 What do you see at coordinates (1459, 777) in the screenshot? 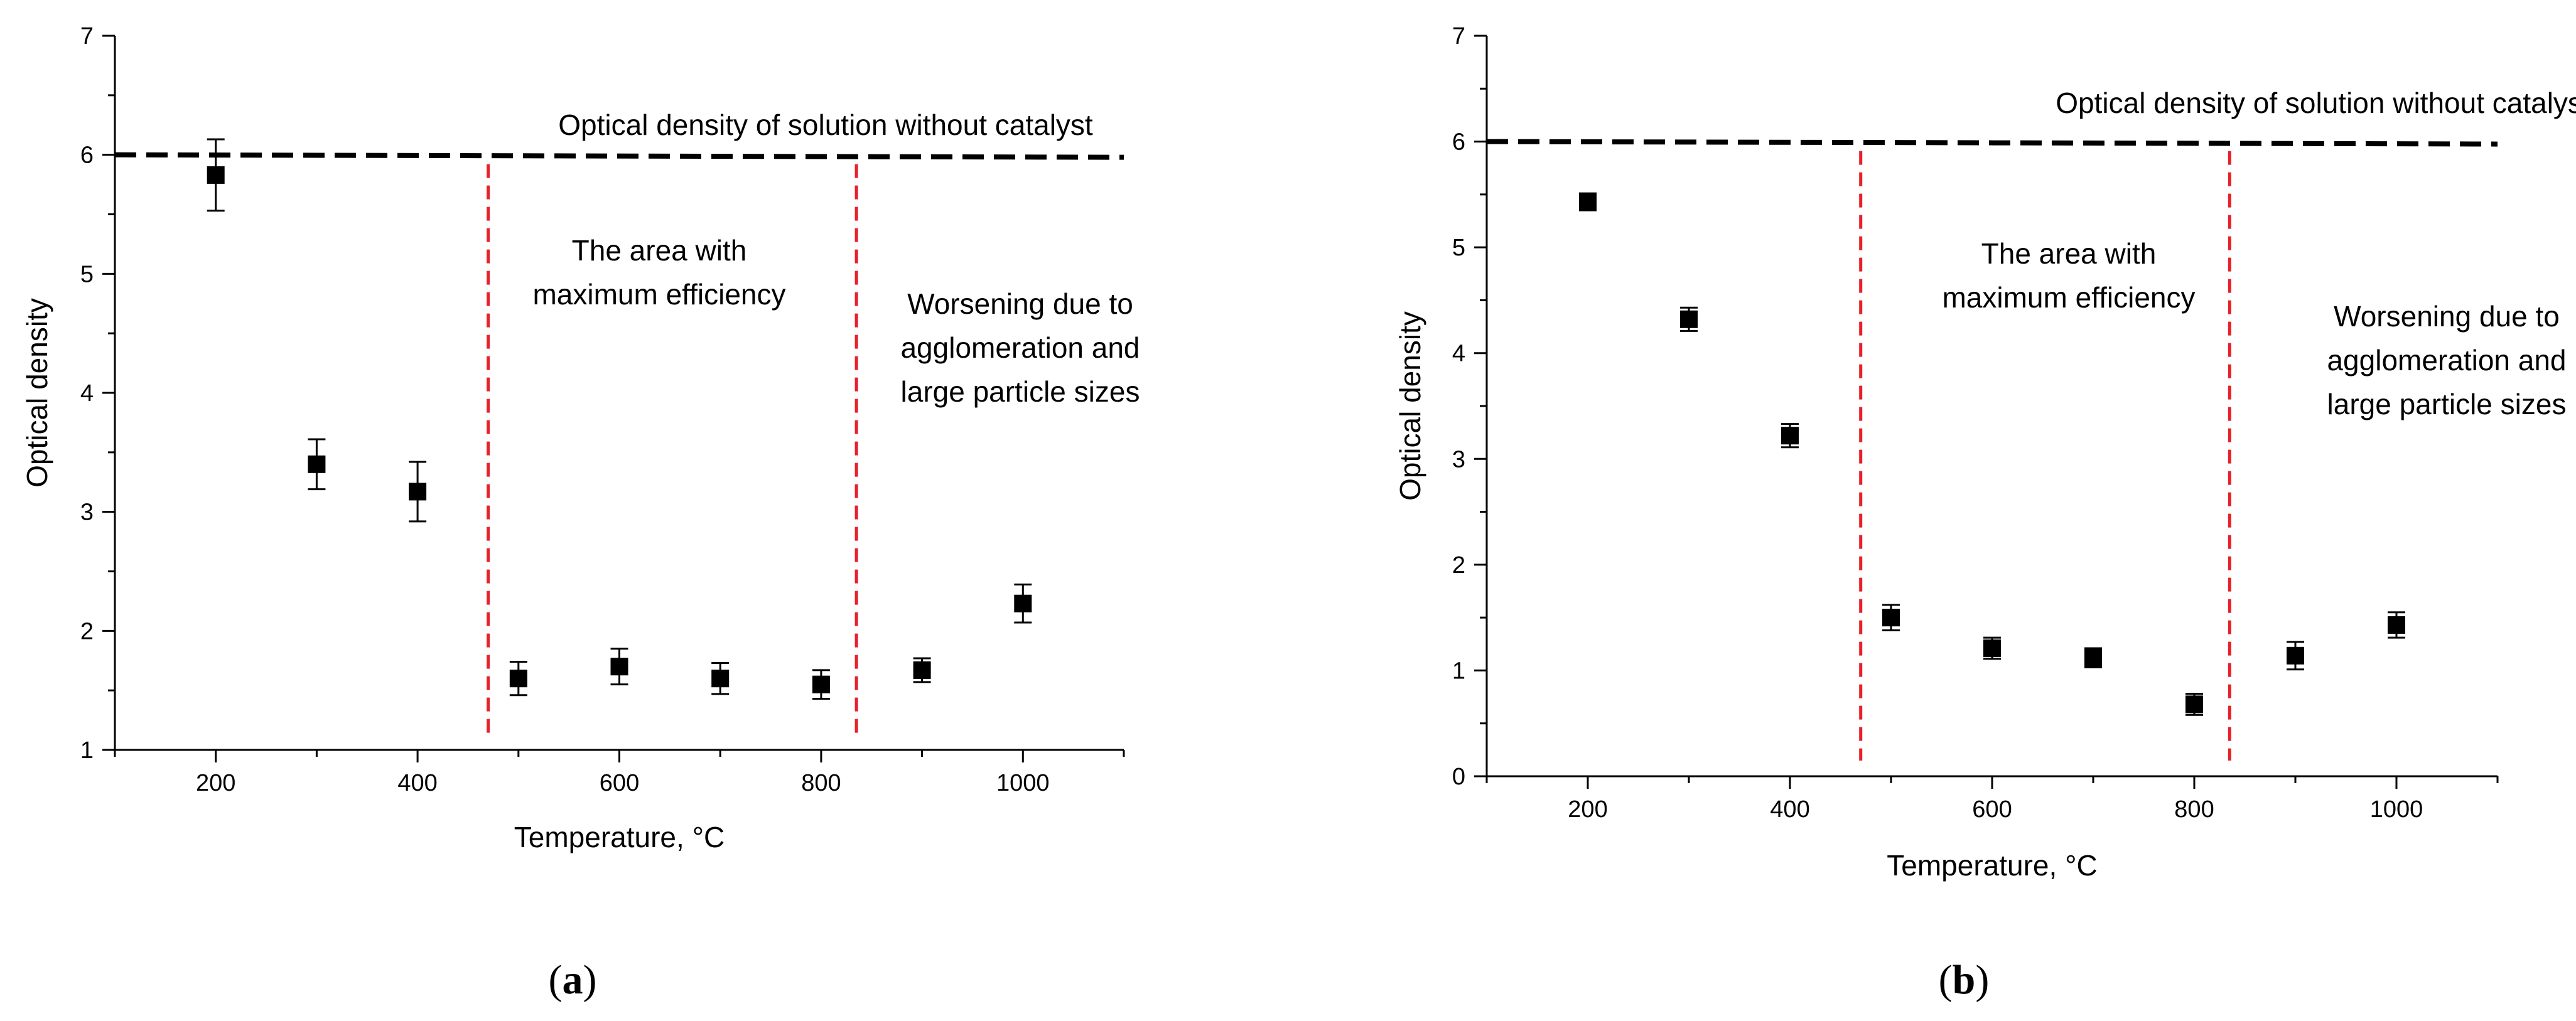
I see `y-tick-label: 0` at bounding box center [1459, 777].